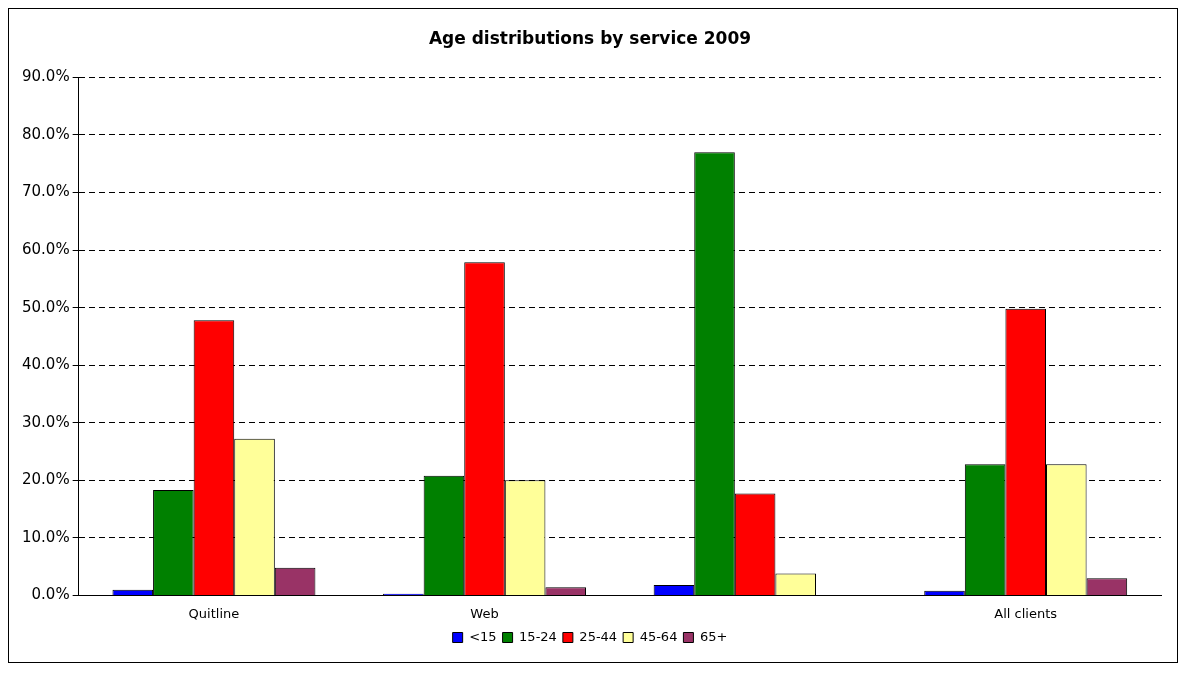  Describe the element at coordinates (538, 636) in the screenshot. I see `legend-label: 15-24` at that location.